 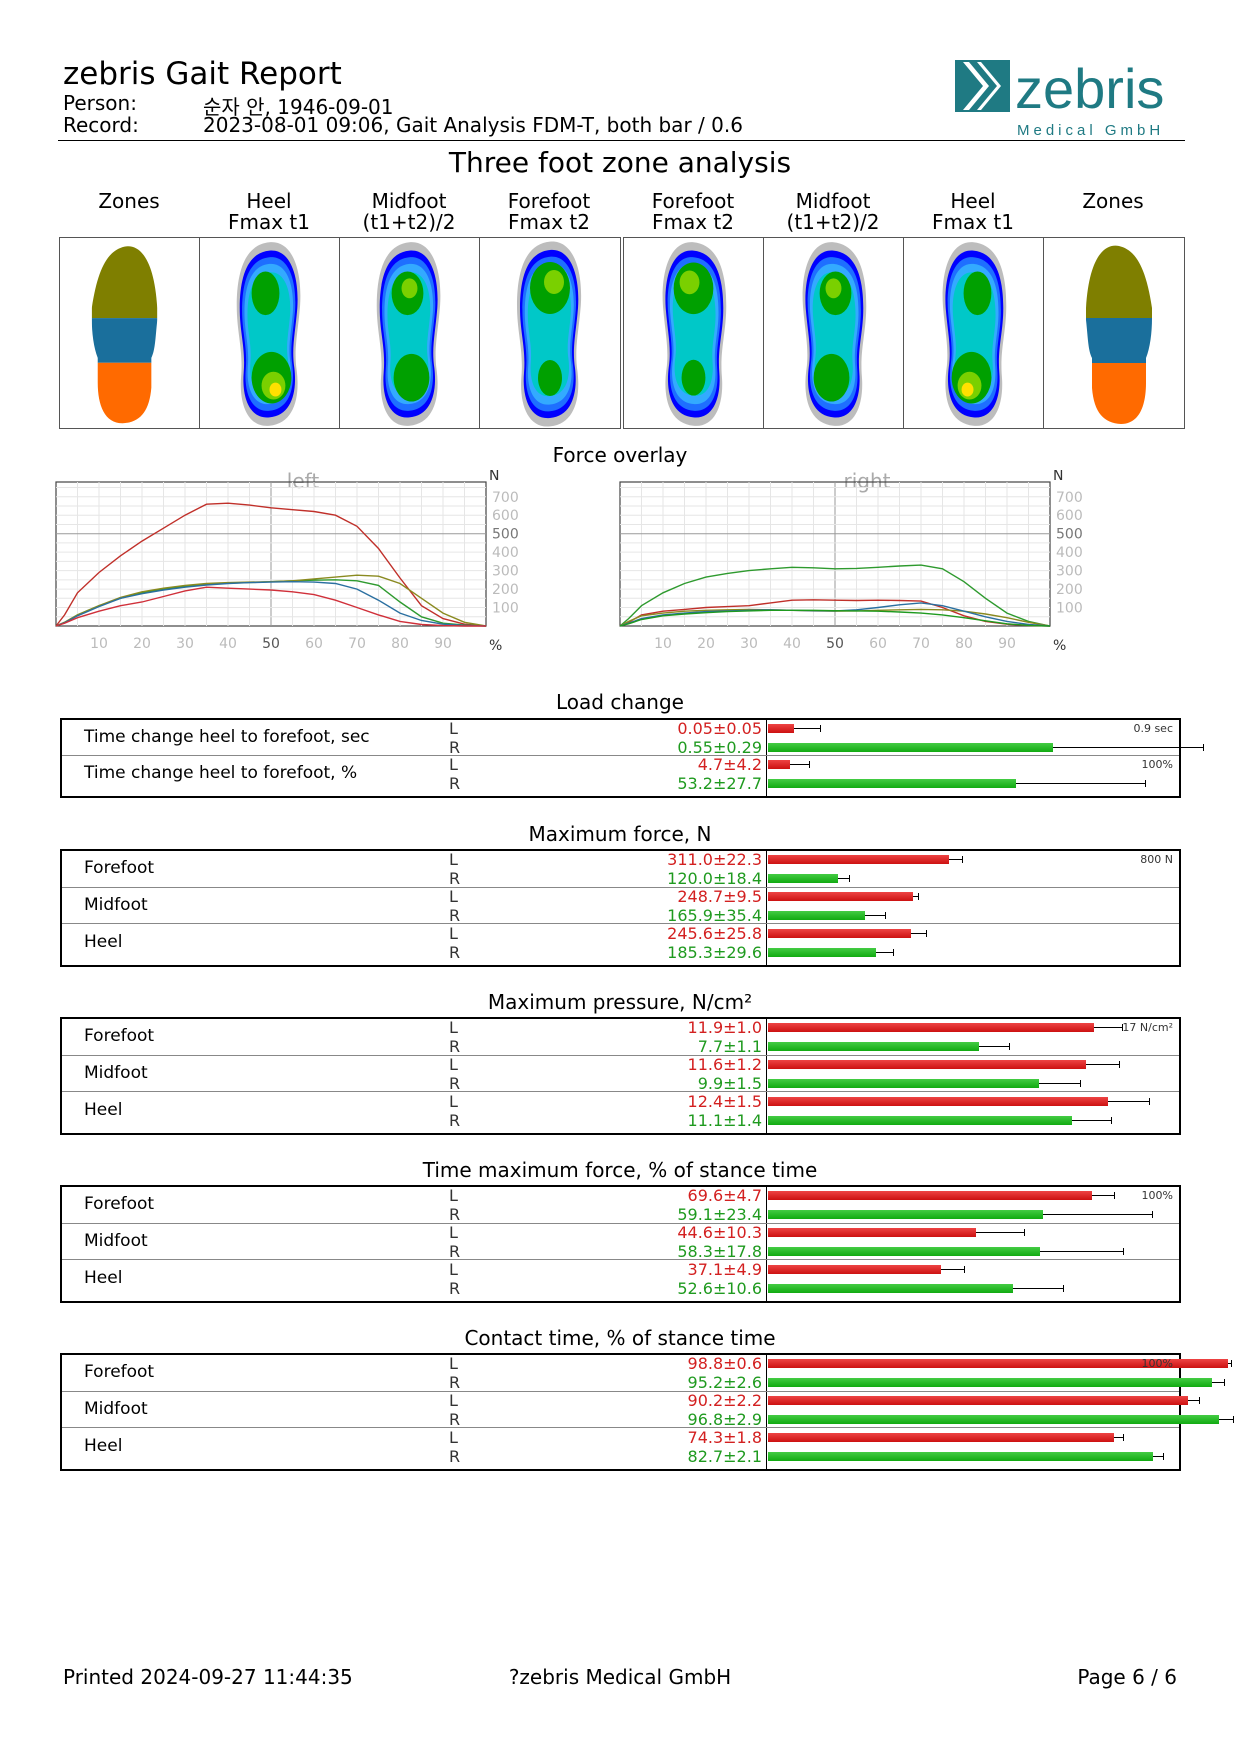 I want to click on zone-header-7: Zones, so click(x=1113, y=201).